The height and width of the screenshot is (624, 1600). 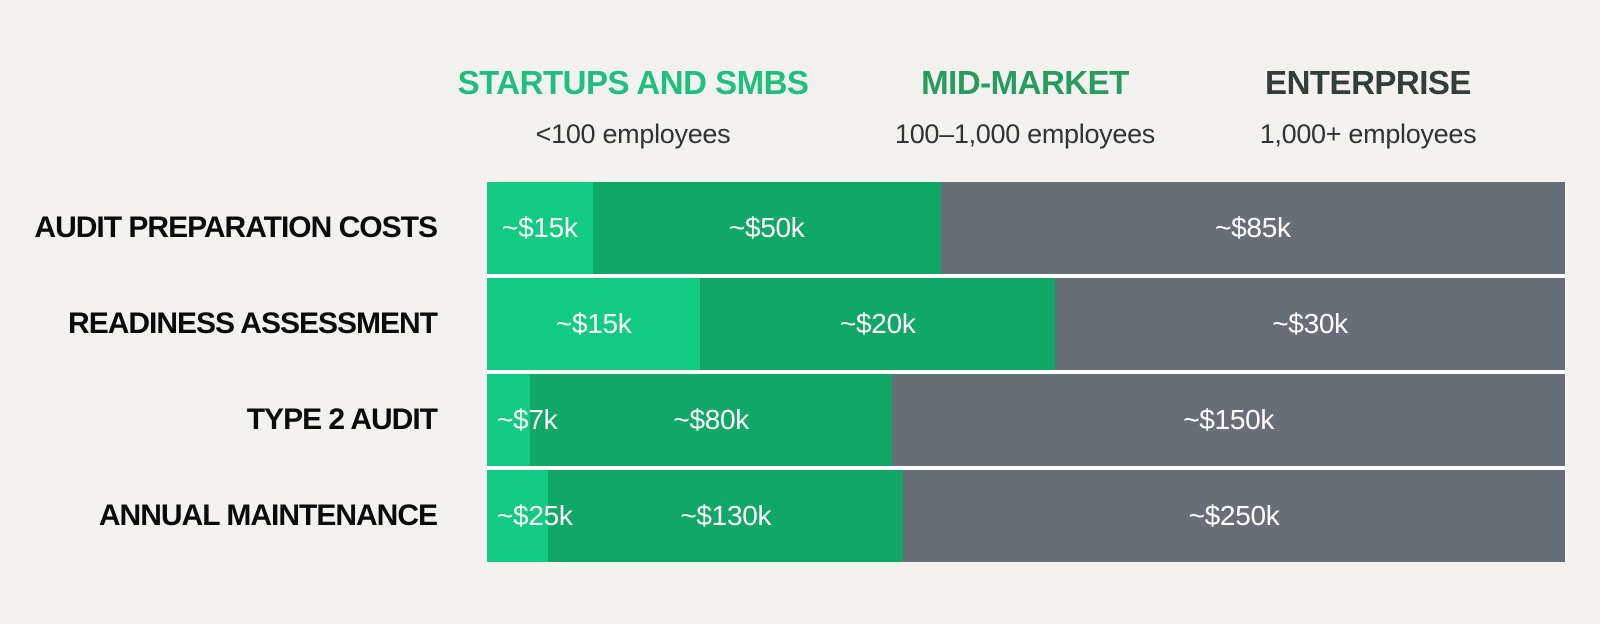 I want to click on bar-segment-mid-market: ~$130k, so click(x=726, y=516).